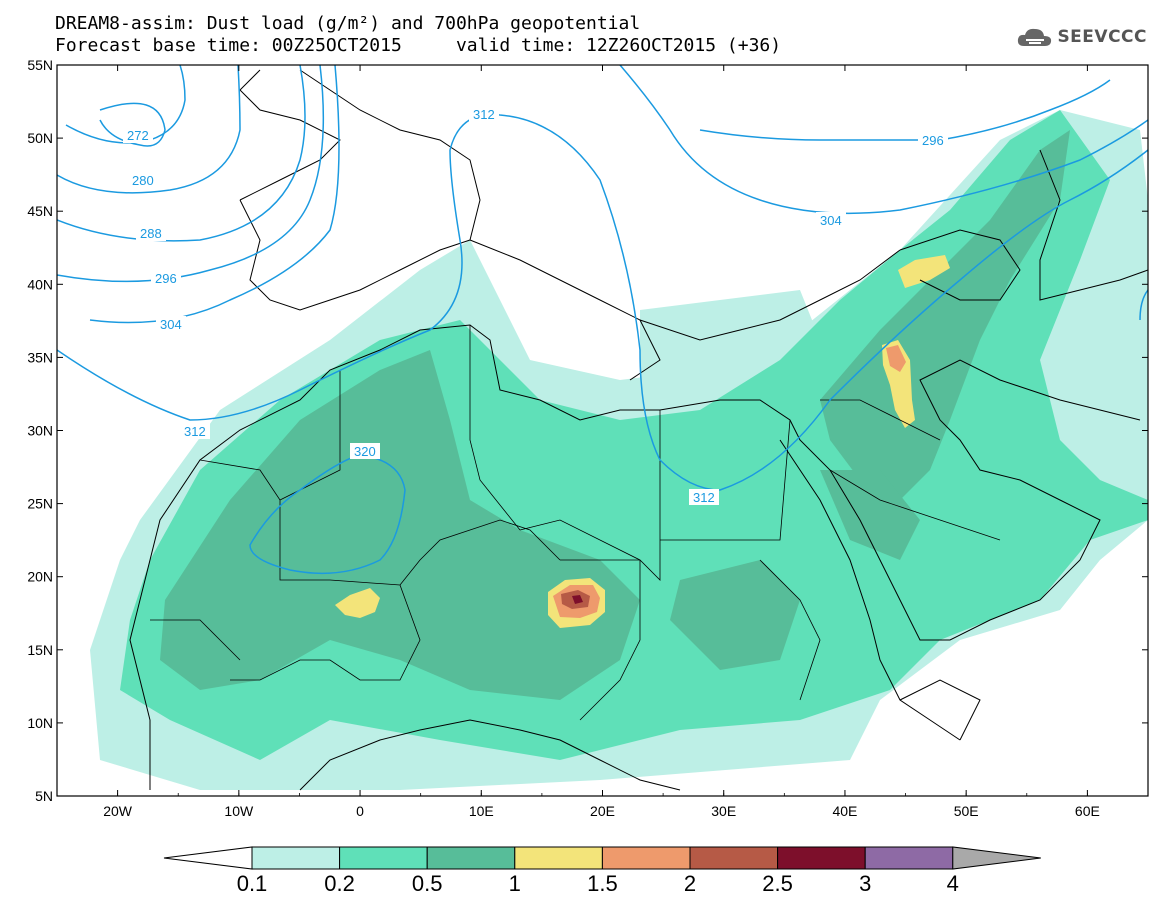  What do you see at coordinates (1102, 37) in the screenshot?
I see `logo-text: SEEVCCC` at bounding box center [1102, 37].